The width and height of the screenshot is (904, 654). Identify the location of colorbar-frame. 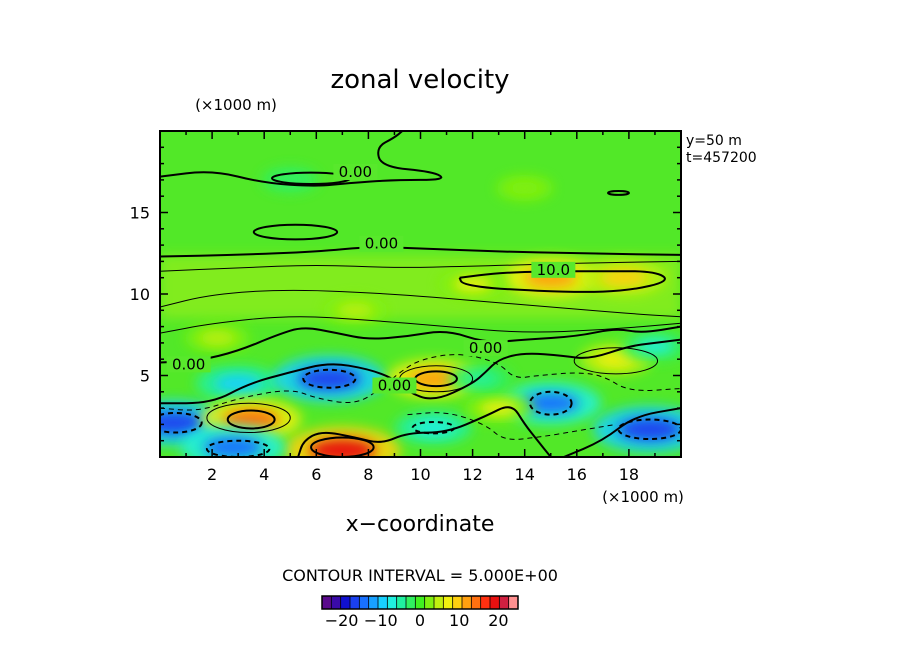
(420, 602).